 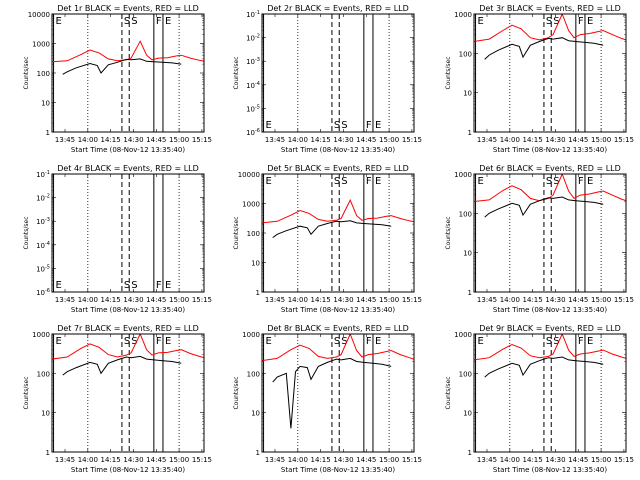 I want to click on y-tick-label: 10⁻¹, so click(x=253, y=14).